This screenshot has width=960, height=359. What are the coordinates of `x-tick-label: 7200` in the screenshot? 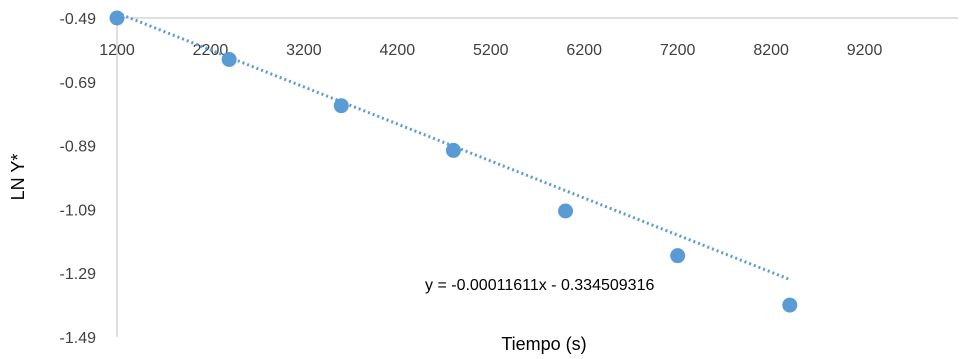 It's located at (678, 50).